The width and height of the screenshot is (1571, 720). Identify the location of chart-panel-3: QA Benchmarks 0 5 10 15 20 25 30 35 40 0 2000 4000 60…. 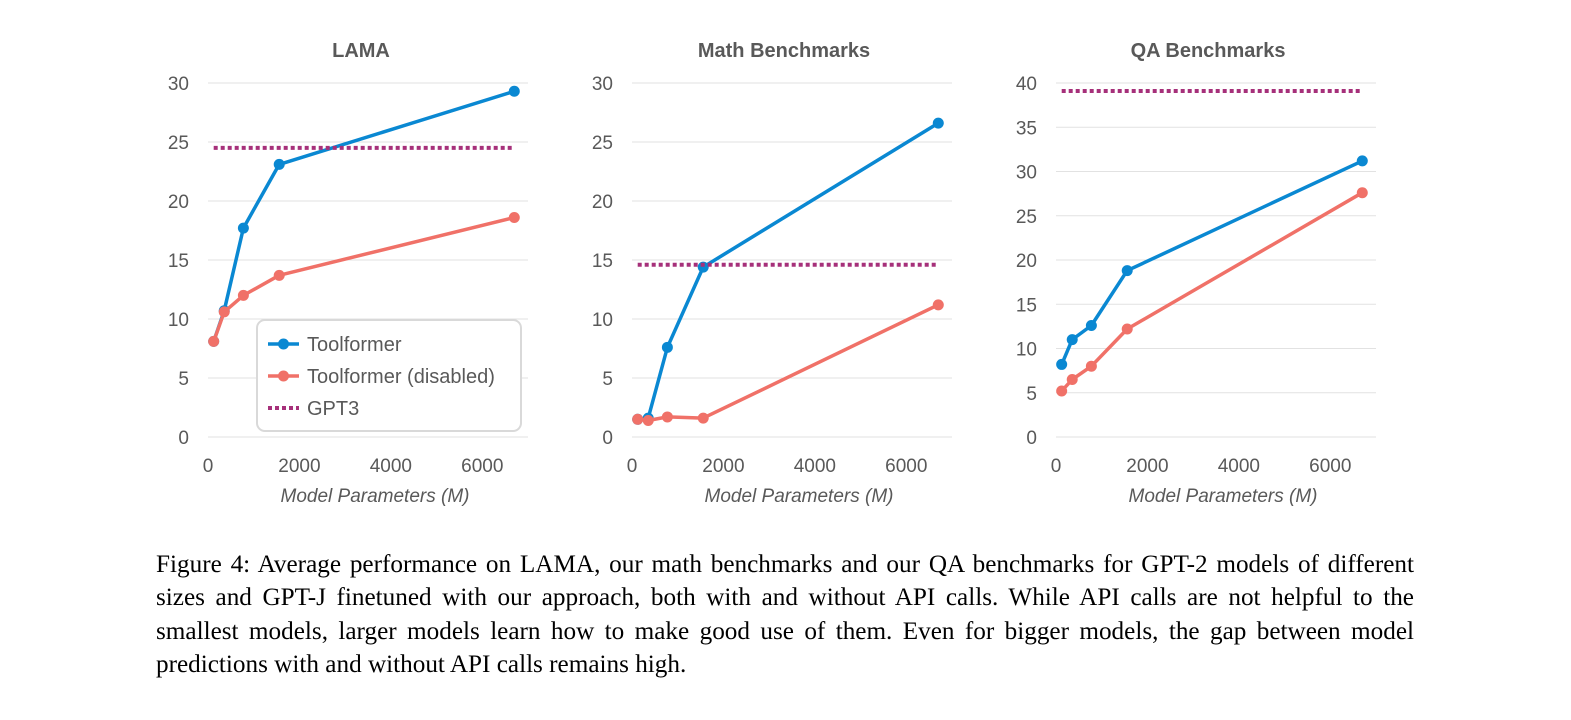
(1196, 273).